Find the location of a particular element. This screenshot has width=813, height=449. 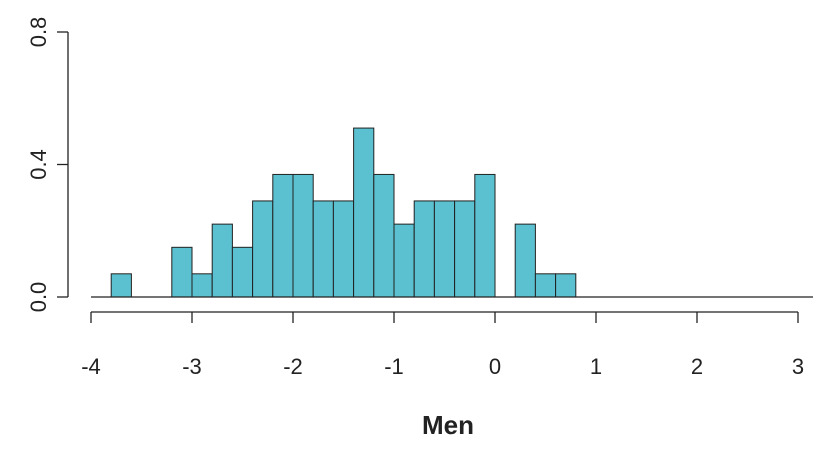

x-tick-label: -4 is located at coordinates (91, 366).